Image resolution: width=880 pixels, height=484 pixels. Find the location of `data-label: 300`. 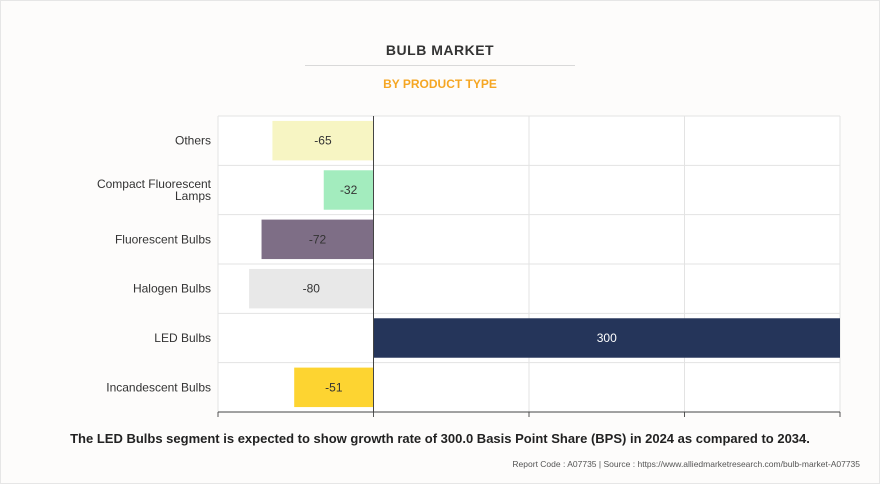

data-label: 300 is located at coordinates (607, 338).